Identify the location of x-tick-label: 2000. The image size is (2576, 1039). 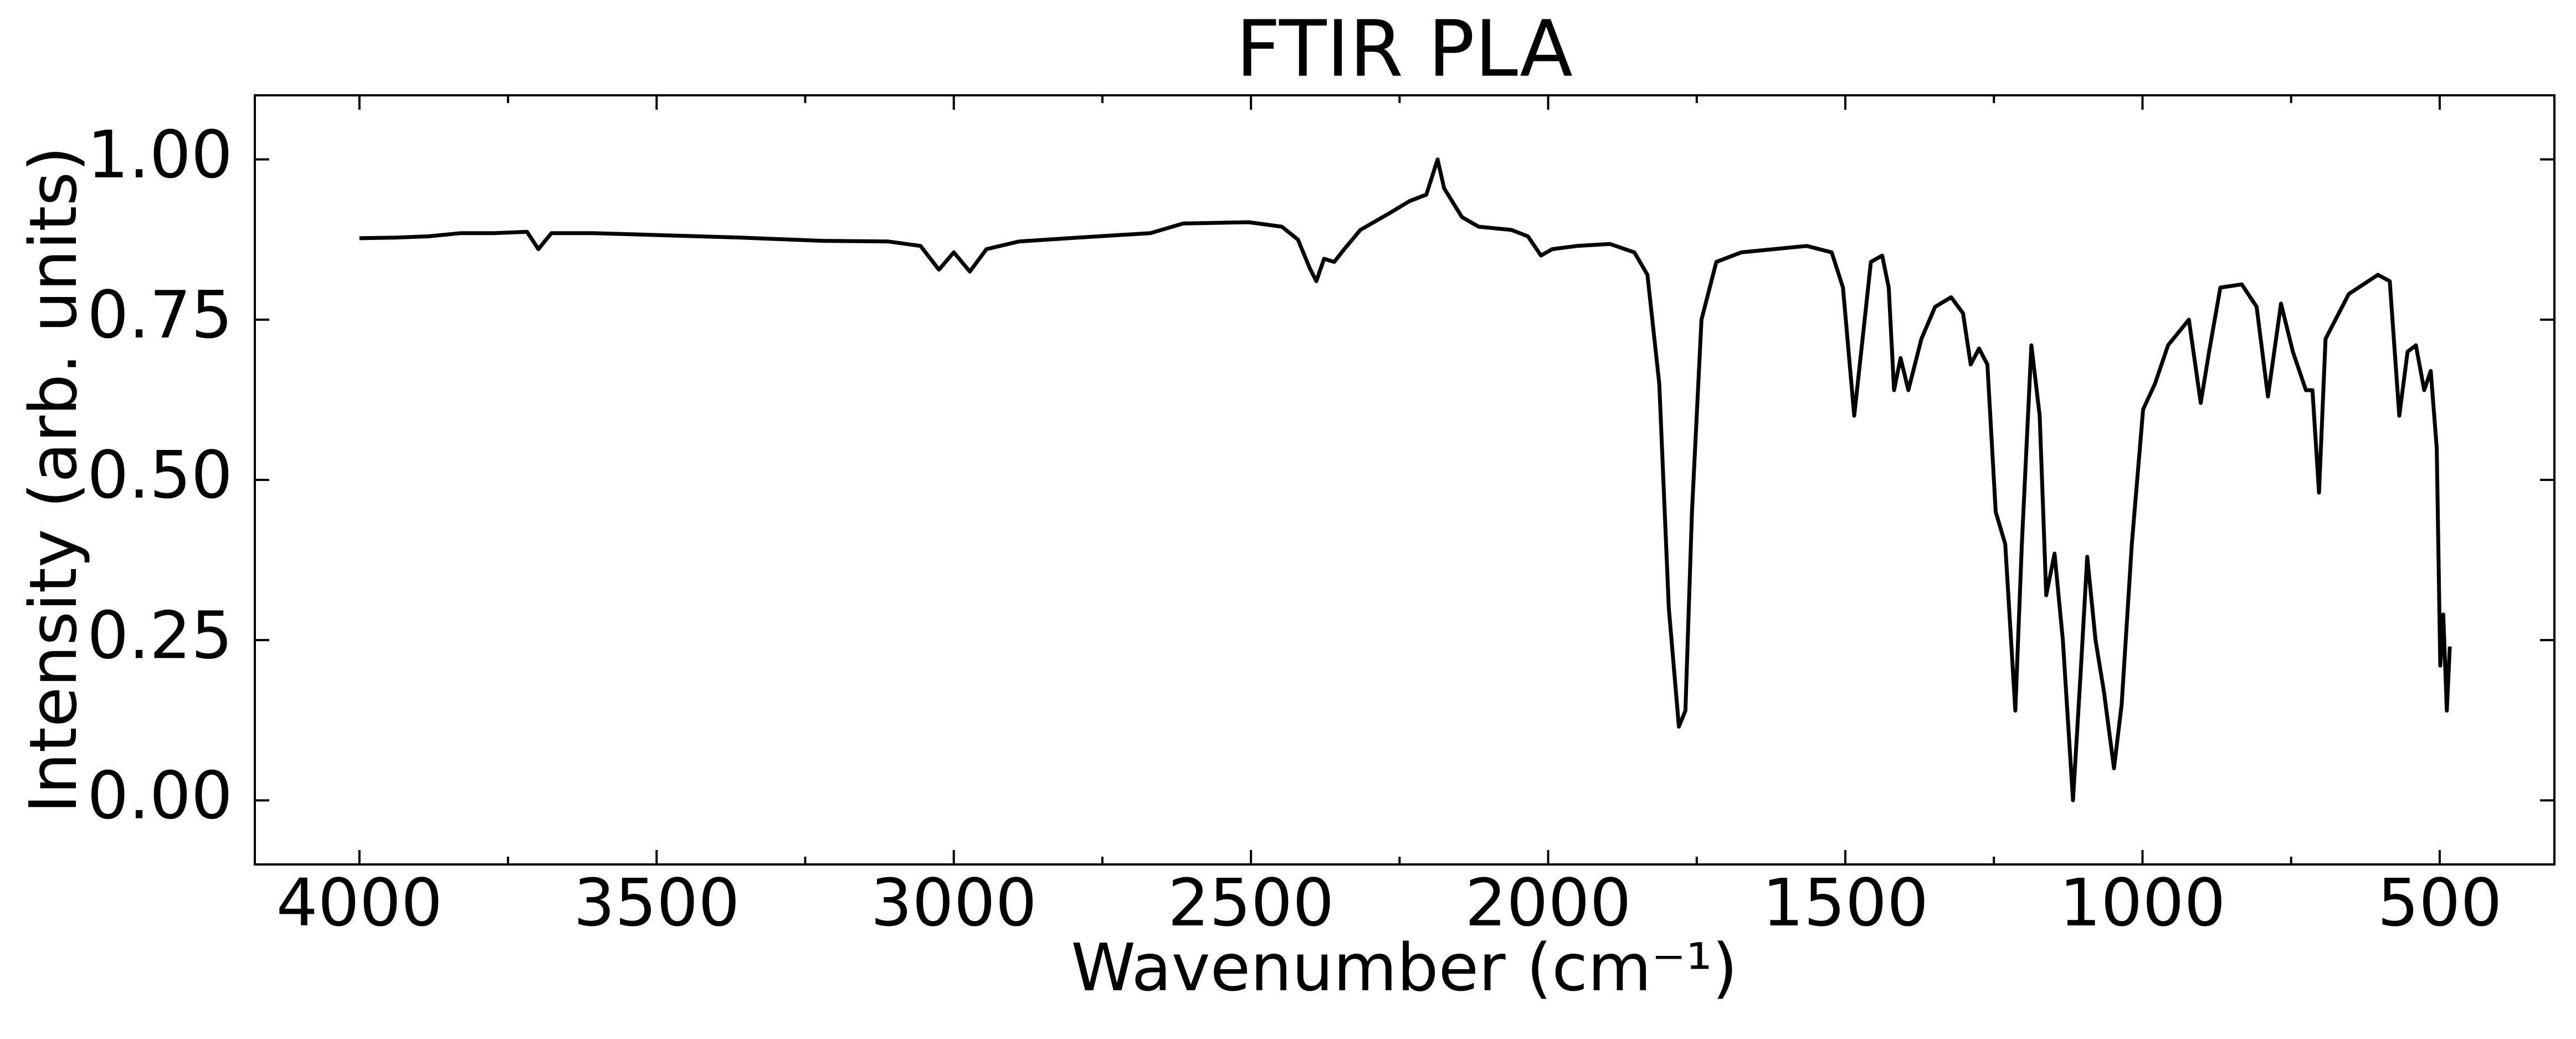
(1548, 902).